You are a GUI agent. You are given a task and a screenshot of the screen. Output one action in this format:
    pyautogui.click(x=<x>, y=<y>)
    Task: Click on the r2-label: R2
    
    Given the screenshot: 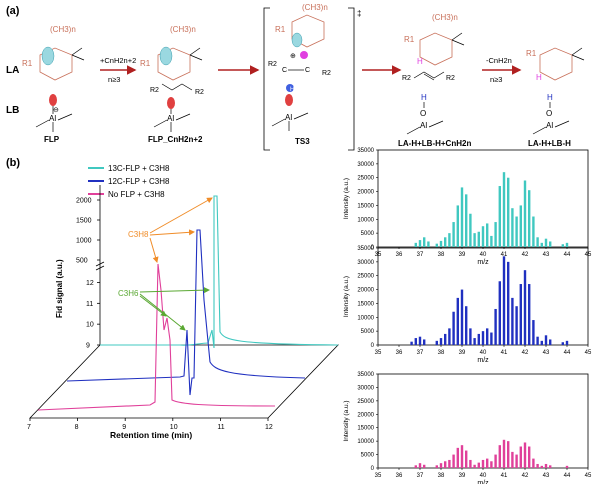 What is the action you would take?
    pyautogui.click(x=406, y=78)
    